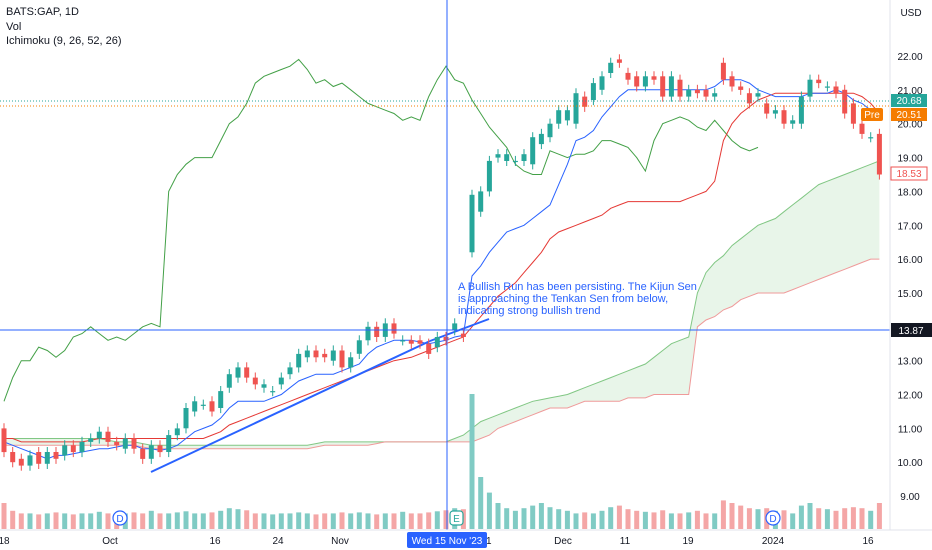  What do you see at coordinates (14, 27) in the screenshot?
I see `volume-legend: Vol` at bounding box center [14, 27].